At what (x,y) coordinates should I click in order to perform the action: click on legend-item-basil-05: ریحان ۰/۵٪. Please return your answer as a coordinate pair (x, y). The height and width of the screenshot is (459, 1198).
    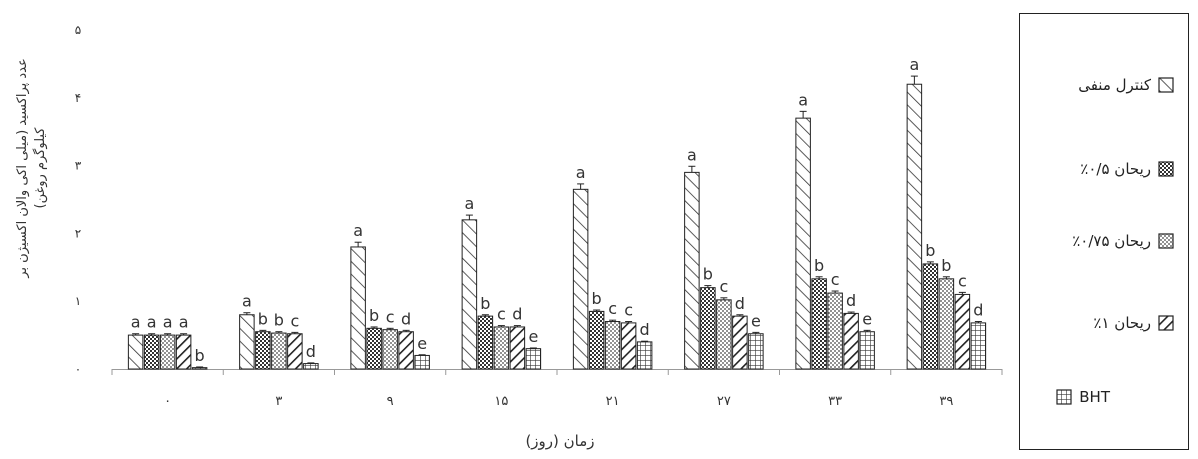
    Looking at the image, I should click on (1127, 169).